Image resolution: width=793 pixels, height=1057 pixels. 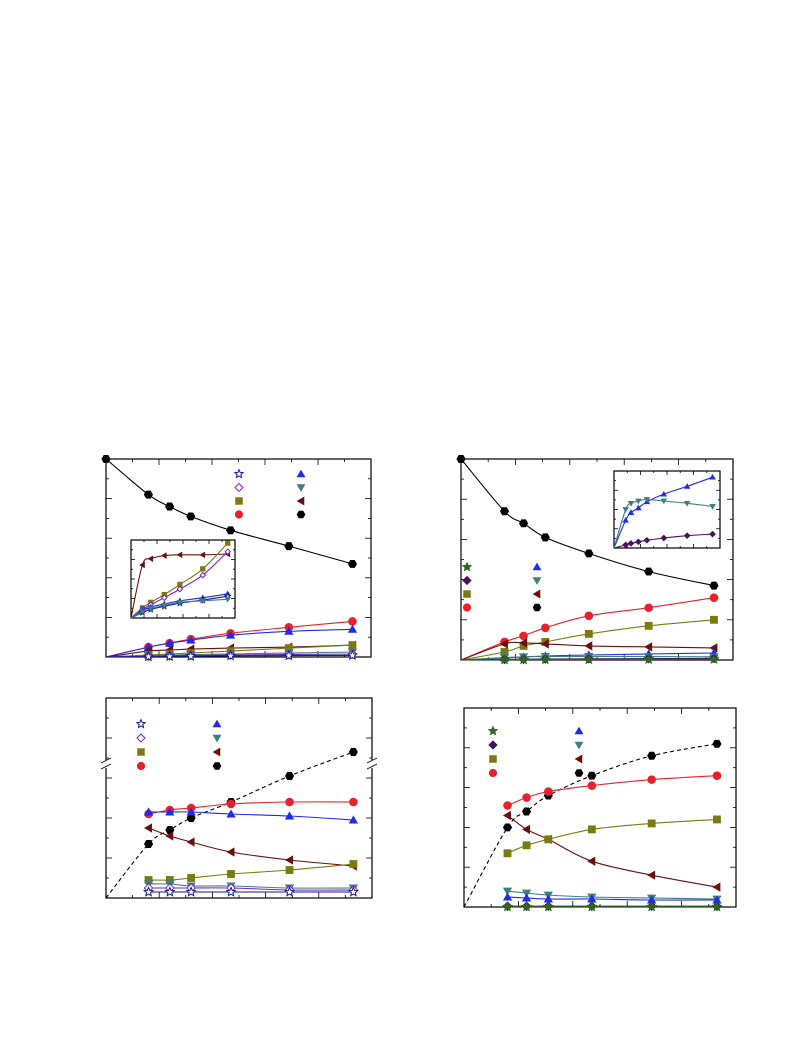 I want to click on panel-top-right-circle-fit-line, so click(x=587, y=629).